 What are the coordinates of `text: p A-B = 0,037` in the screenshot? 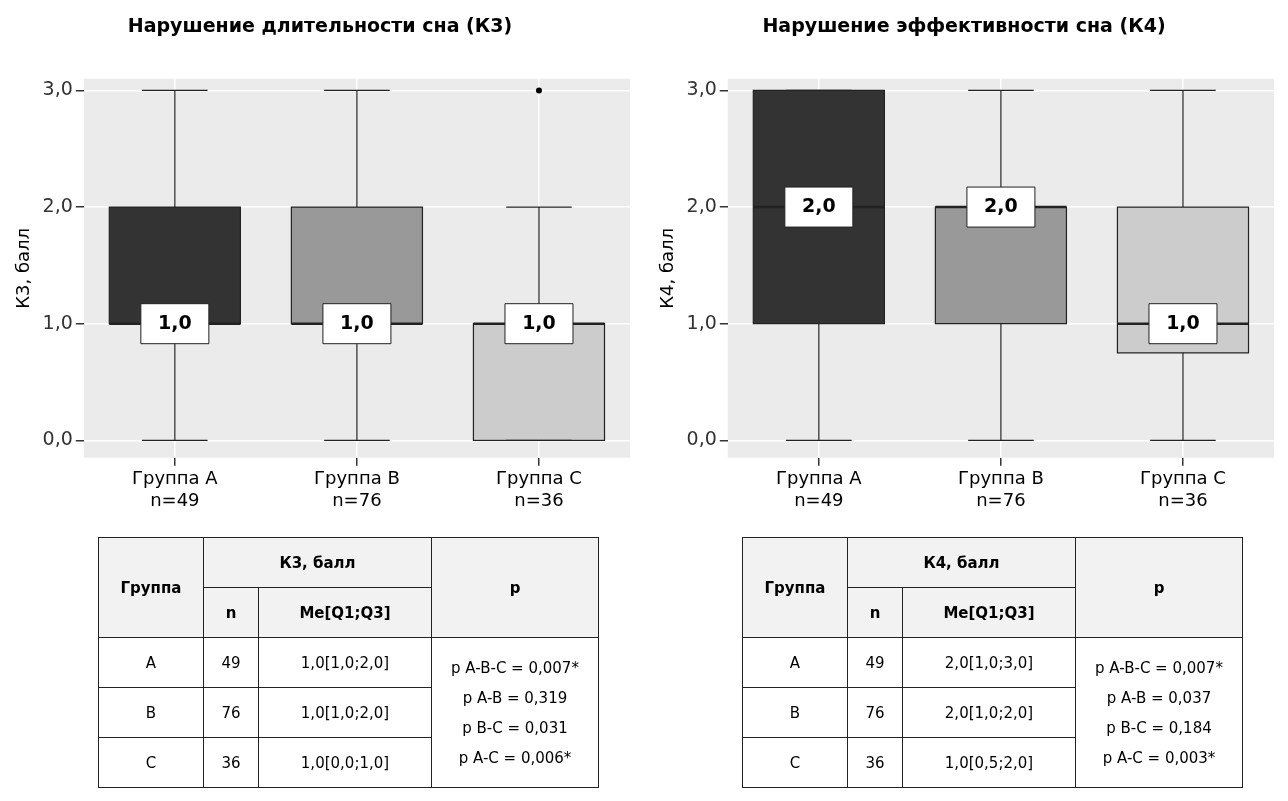 It's located at (1159, 697).